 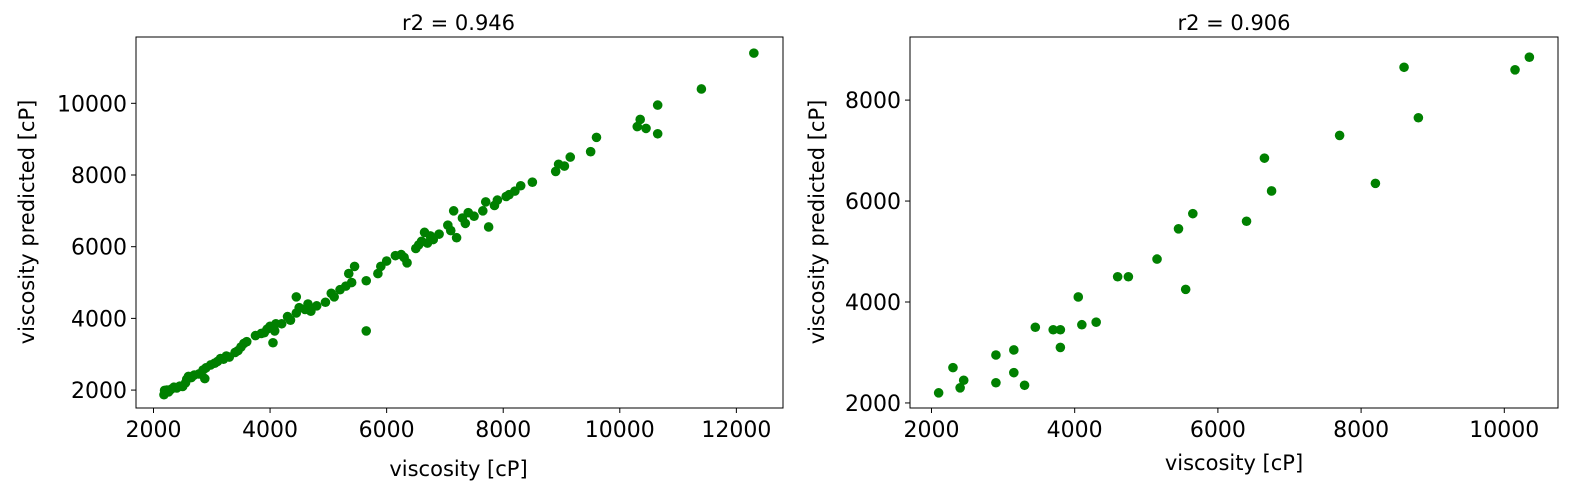 What do you see at coordinates (458, 23) in the screenshot?
I see `chart-title: r2 = 0.946` at bounding box center [458, 23].